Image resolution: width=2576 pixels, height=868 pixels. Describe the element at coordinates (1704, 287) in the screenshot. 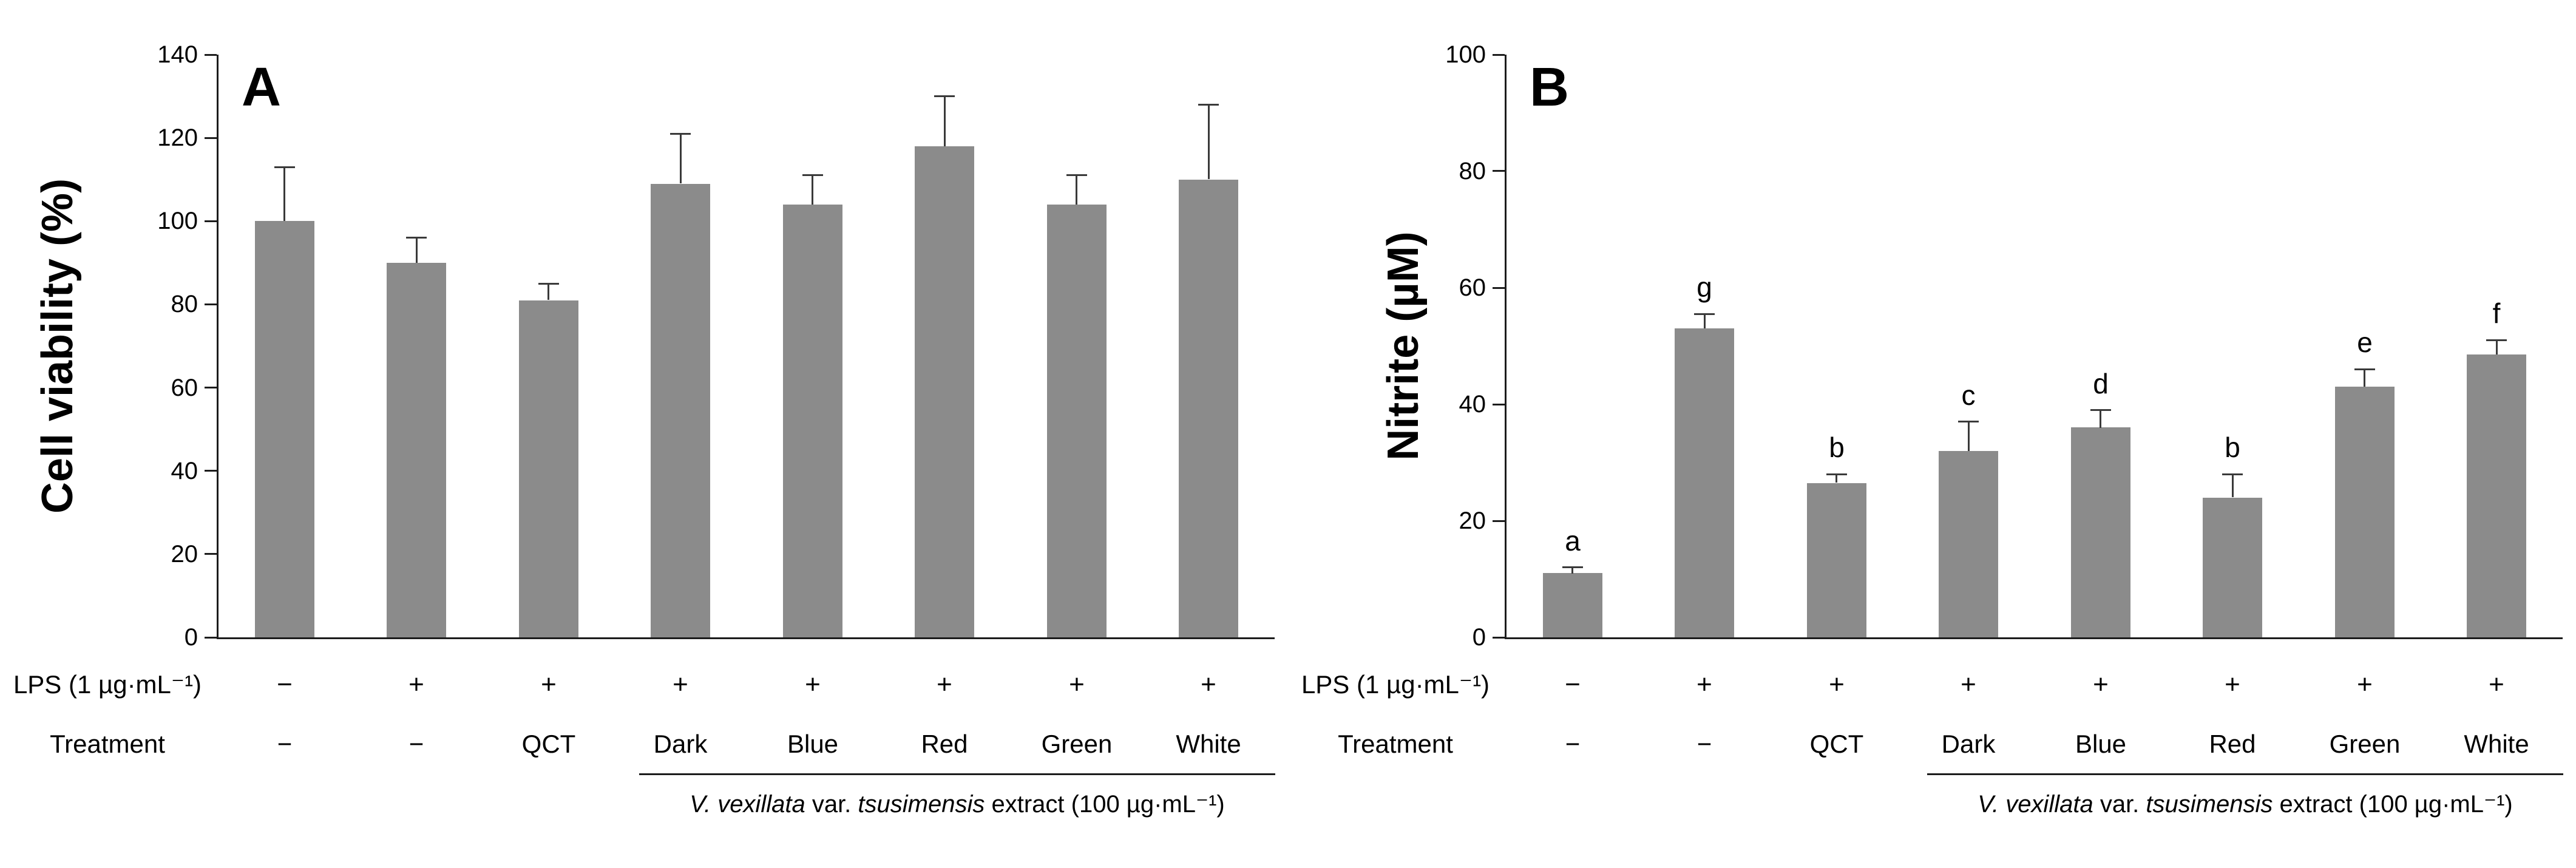

I see `significance-letter: g` at that location.